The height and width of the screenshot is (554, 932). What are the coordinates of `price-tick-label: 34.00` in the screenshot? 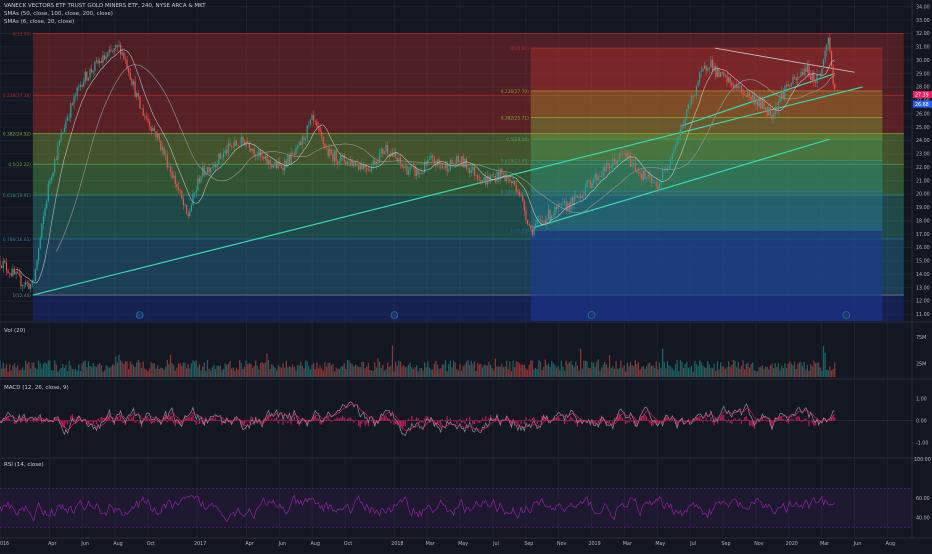 It's located at (923, 7).